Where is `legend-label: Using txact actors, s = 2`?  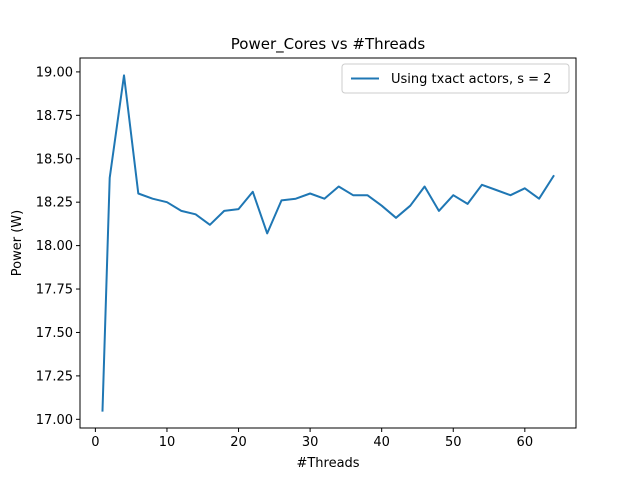 legend-label: Using txact actors, s = 2 is located at coordinates (471, 79).